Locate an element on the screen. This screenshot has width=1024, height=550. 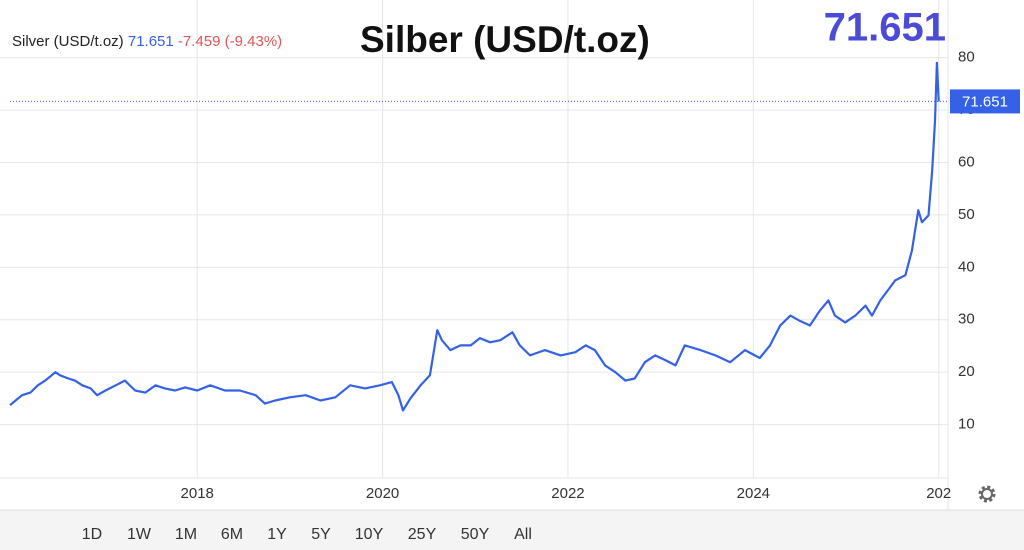
range-button: 1D is located at coordinates (92, 534).